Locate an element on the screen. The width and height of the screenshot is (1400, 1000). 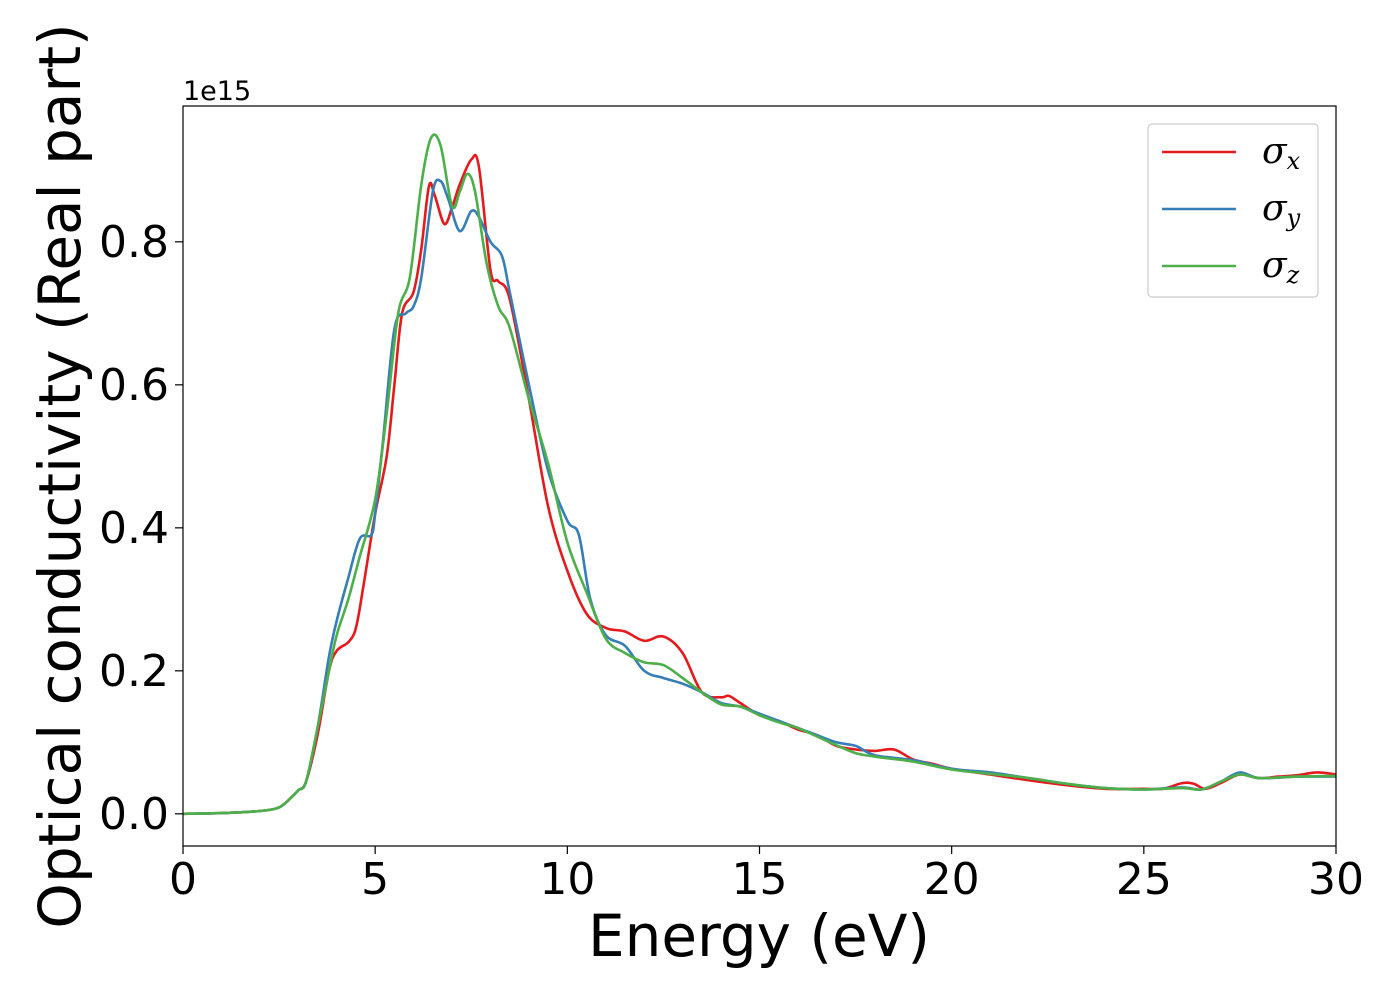
y-axis-ticks: 0.0 0.2 0.4 0.6 0.8 is located at coordinates (141, 528).